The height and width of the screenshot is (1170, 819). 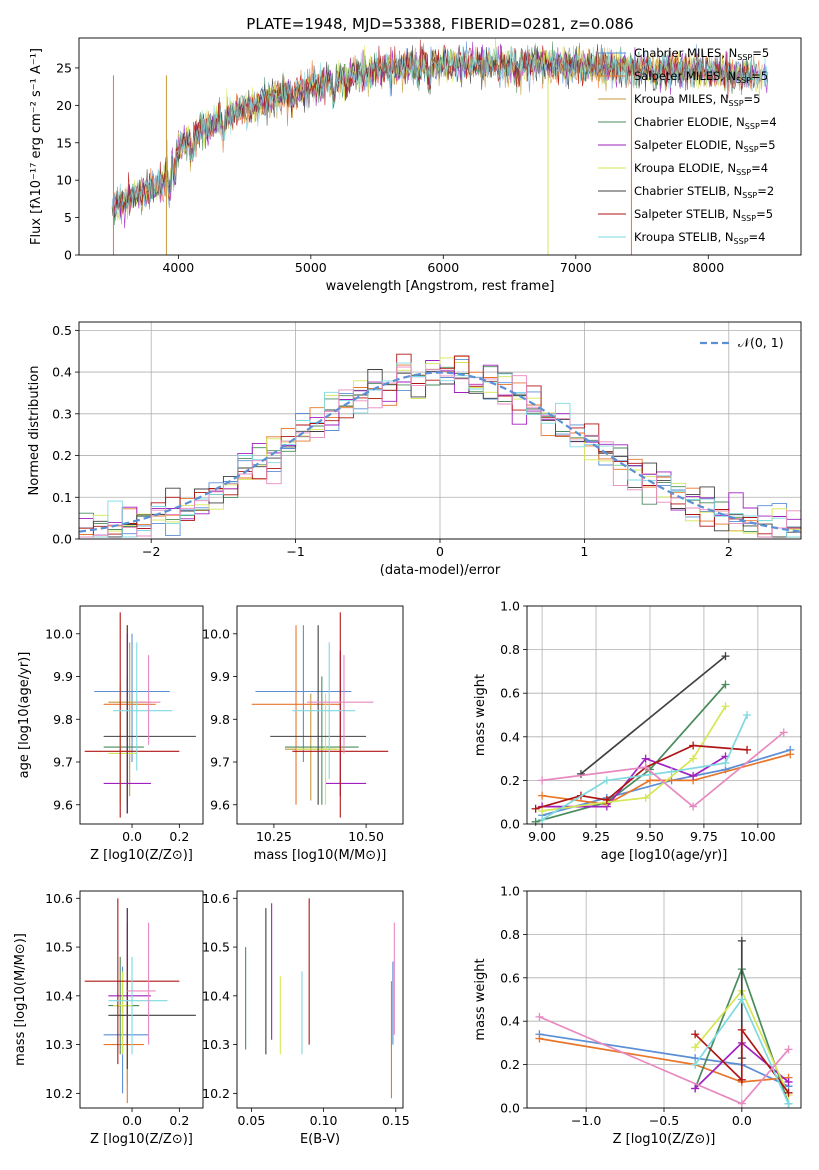 I want to click on x-axis-label: mass [log10(M/M⊙)], so click(x=320, y=855).